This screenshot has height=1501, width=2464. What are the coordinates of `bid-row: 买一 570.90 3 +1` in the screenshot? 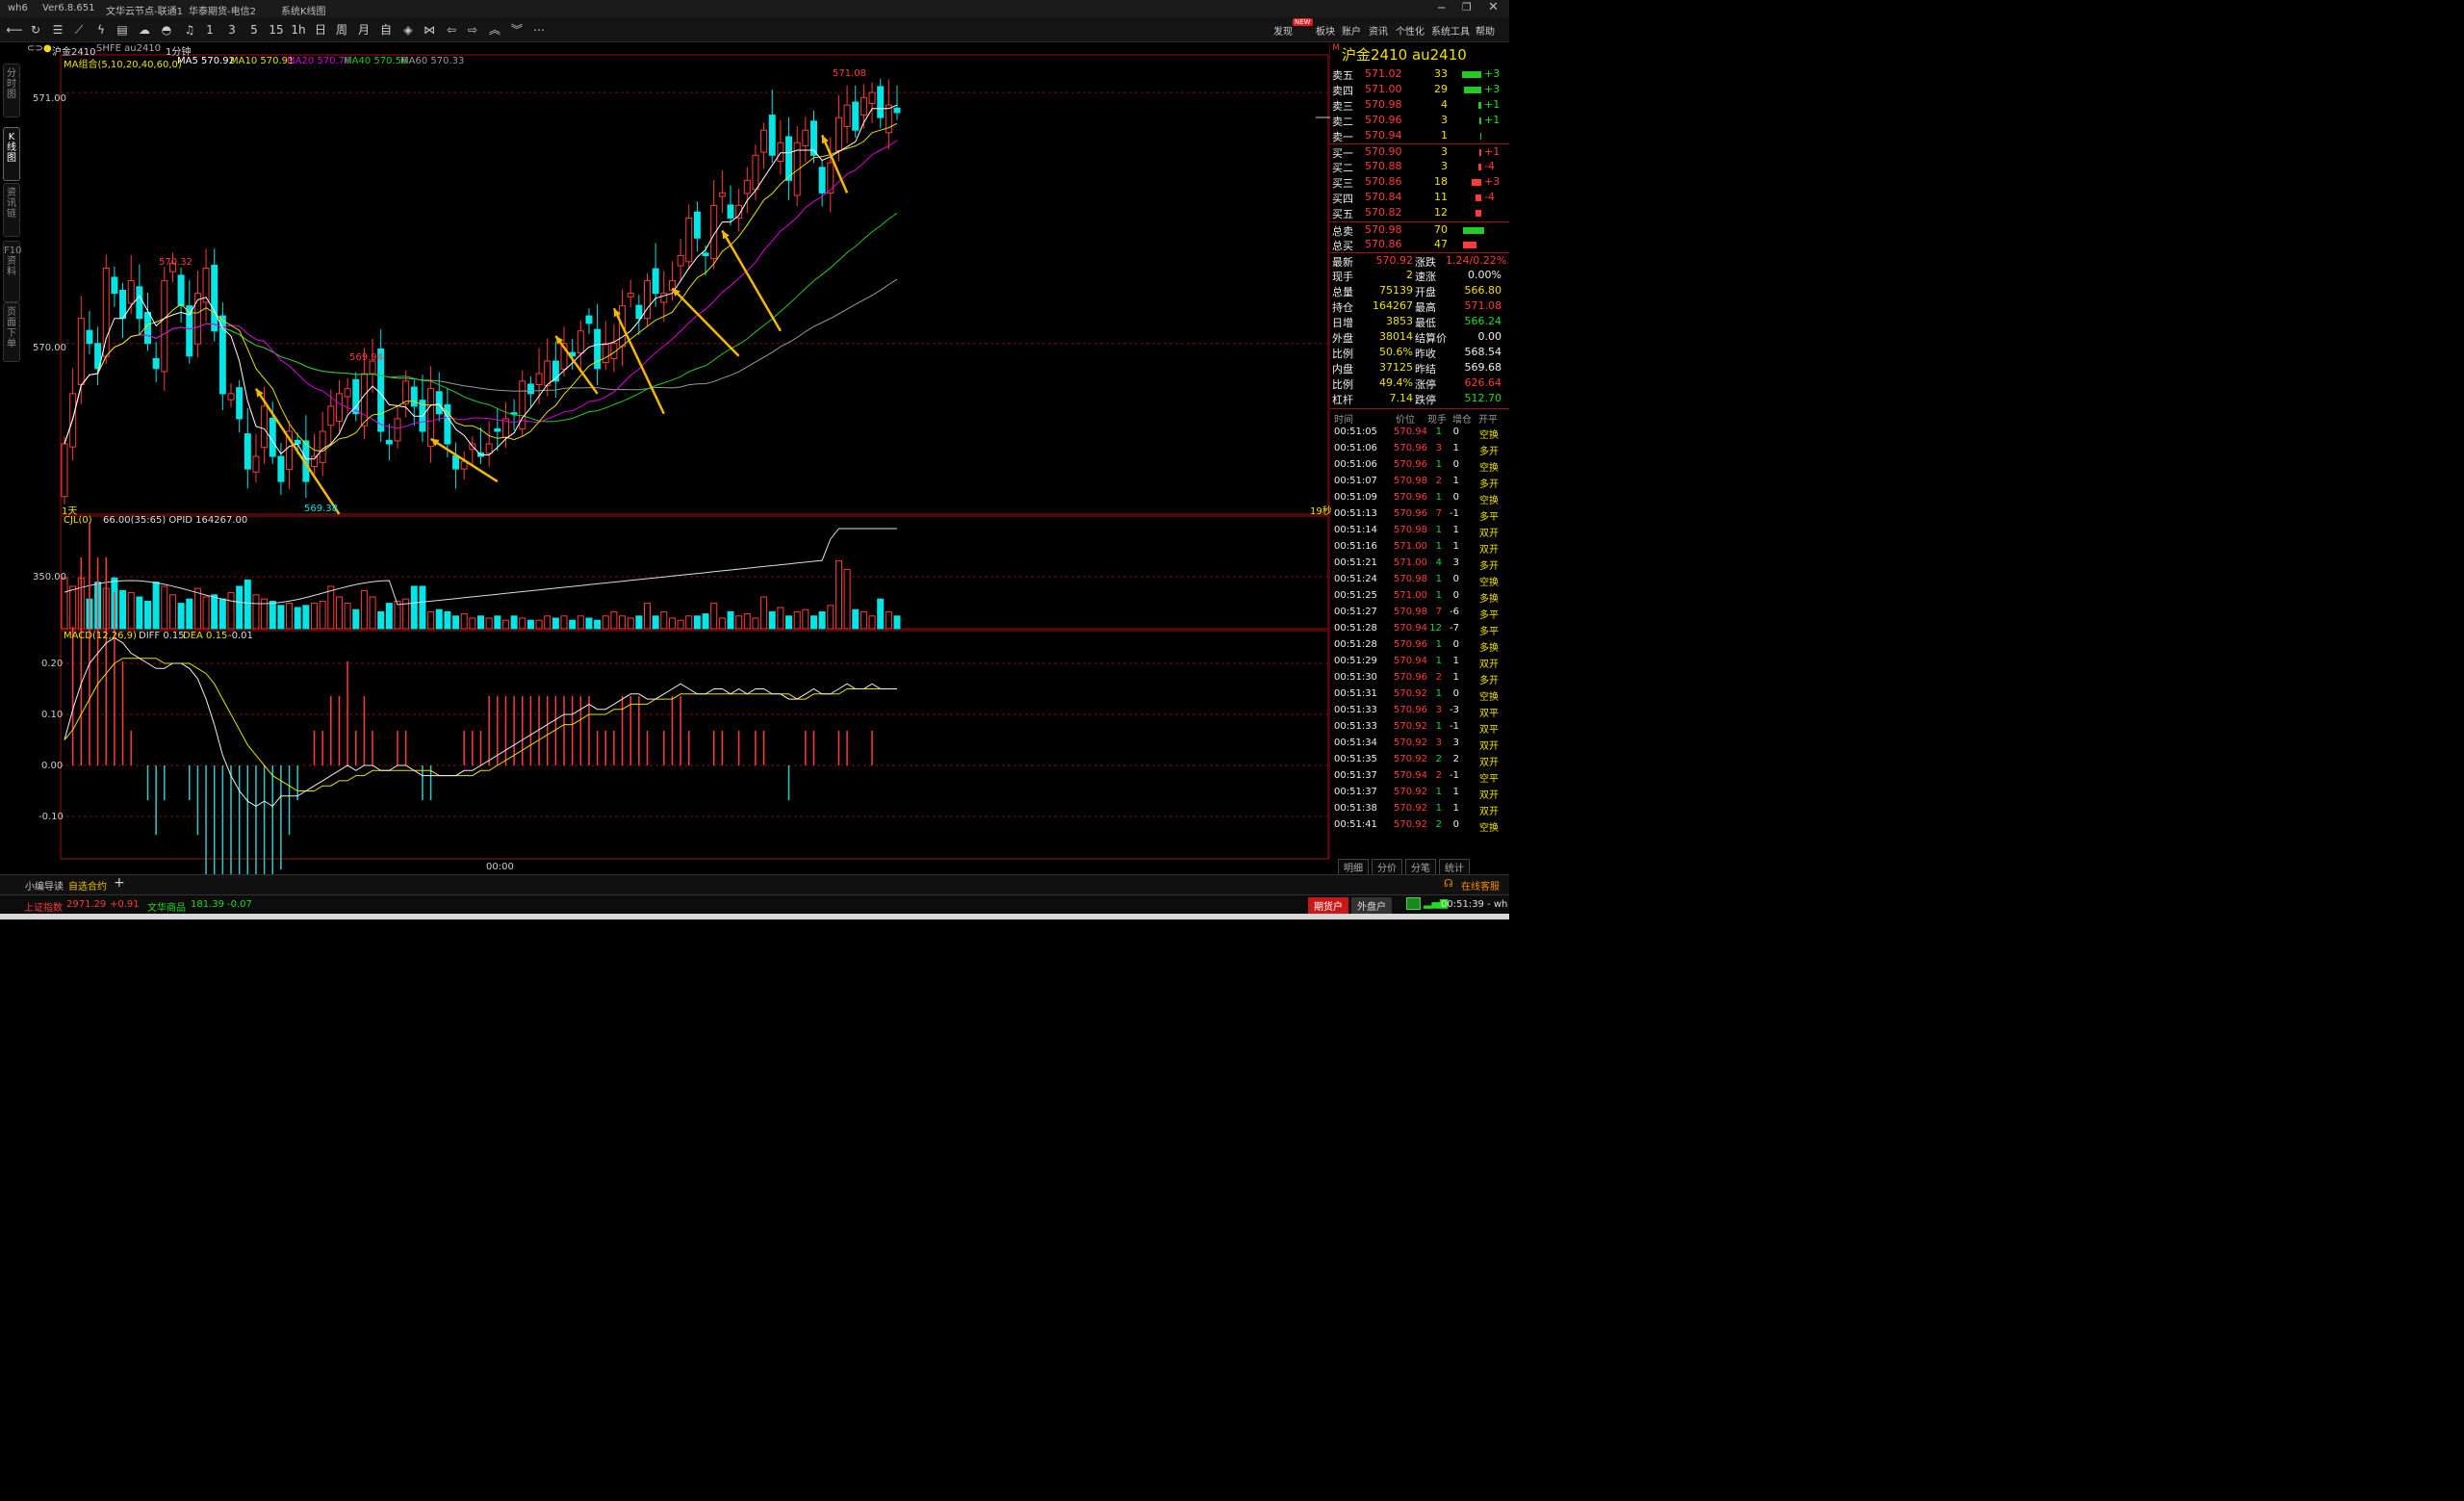 It's located at (1419, 152).